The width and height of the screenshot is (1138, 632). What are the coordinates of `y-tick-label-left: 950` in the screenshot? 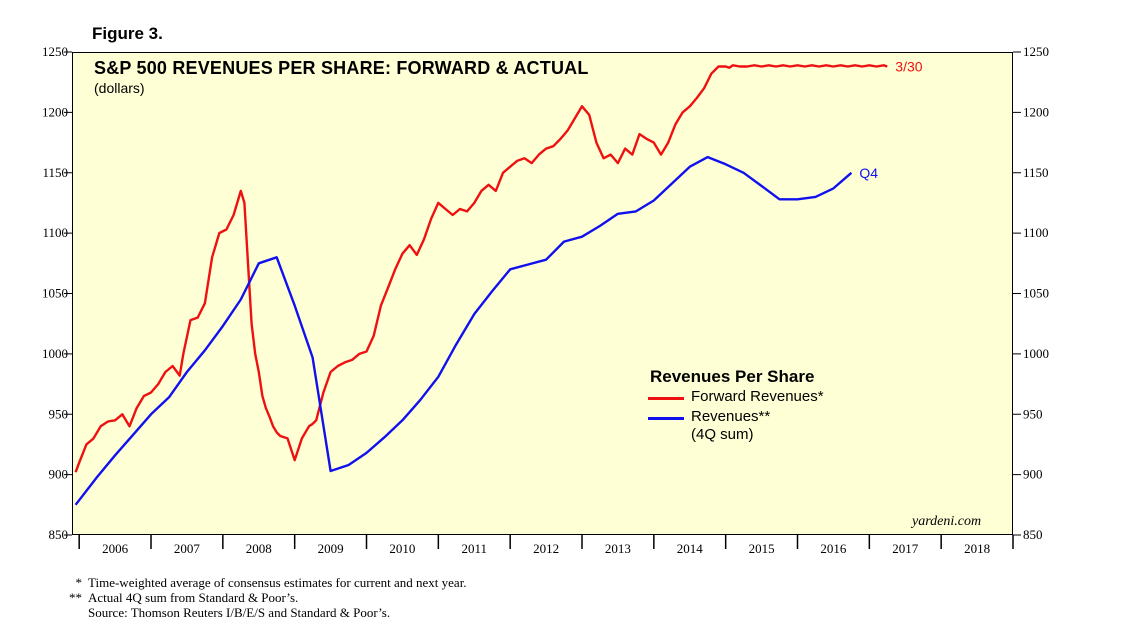 It's located at (59, 413).